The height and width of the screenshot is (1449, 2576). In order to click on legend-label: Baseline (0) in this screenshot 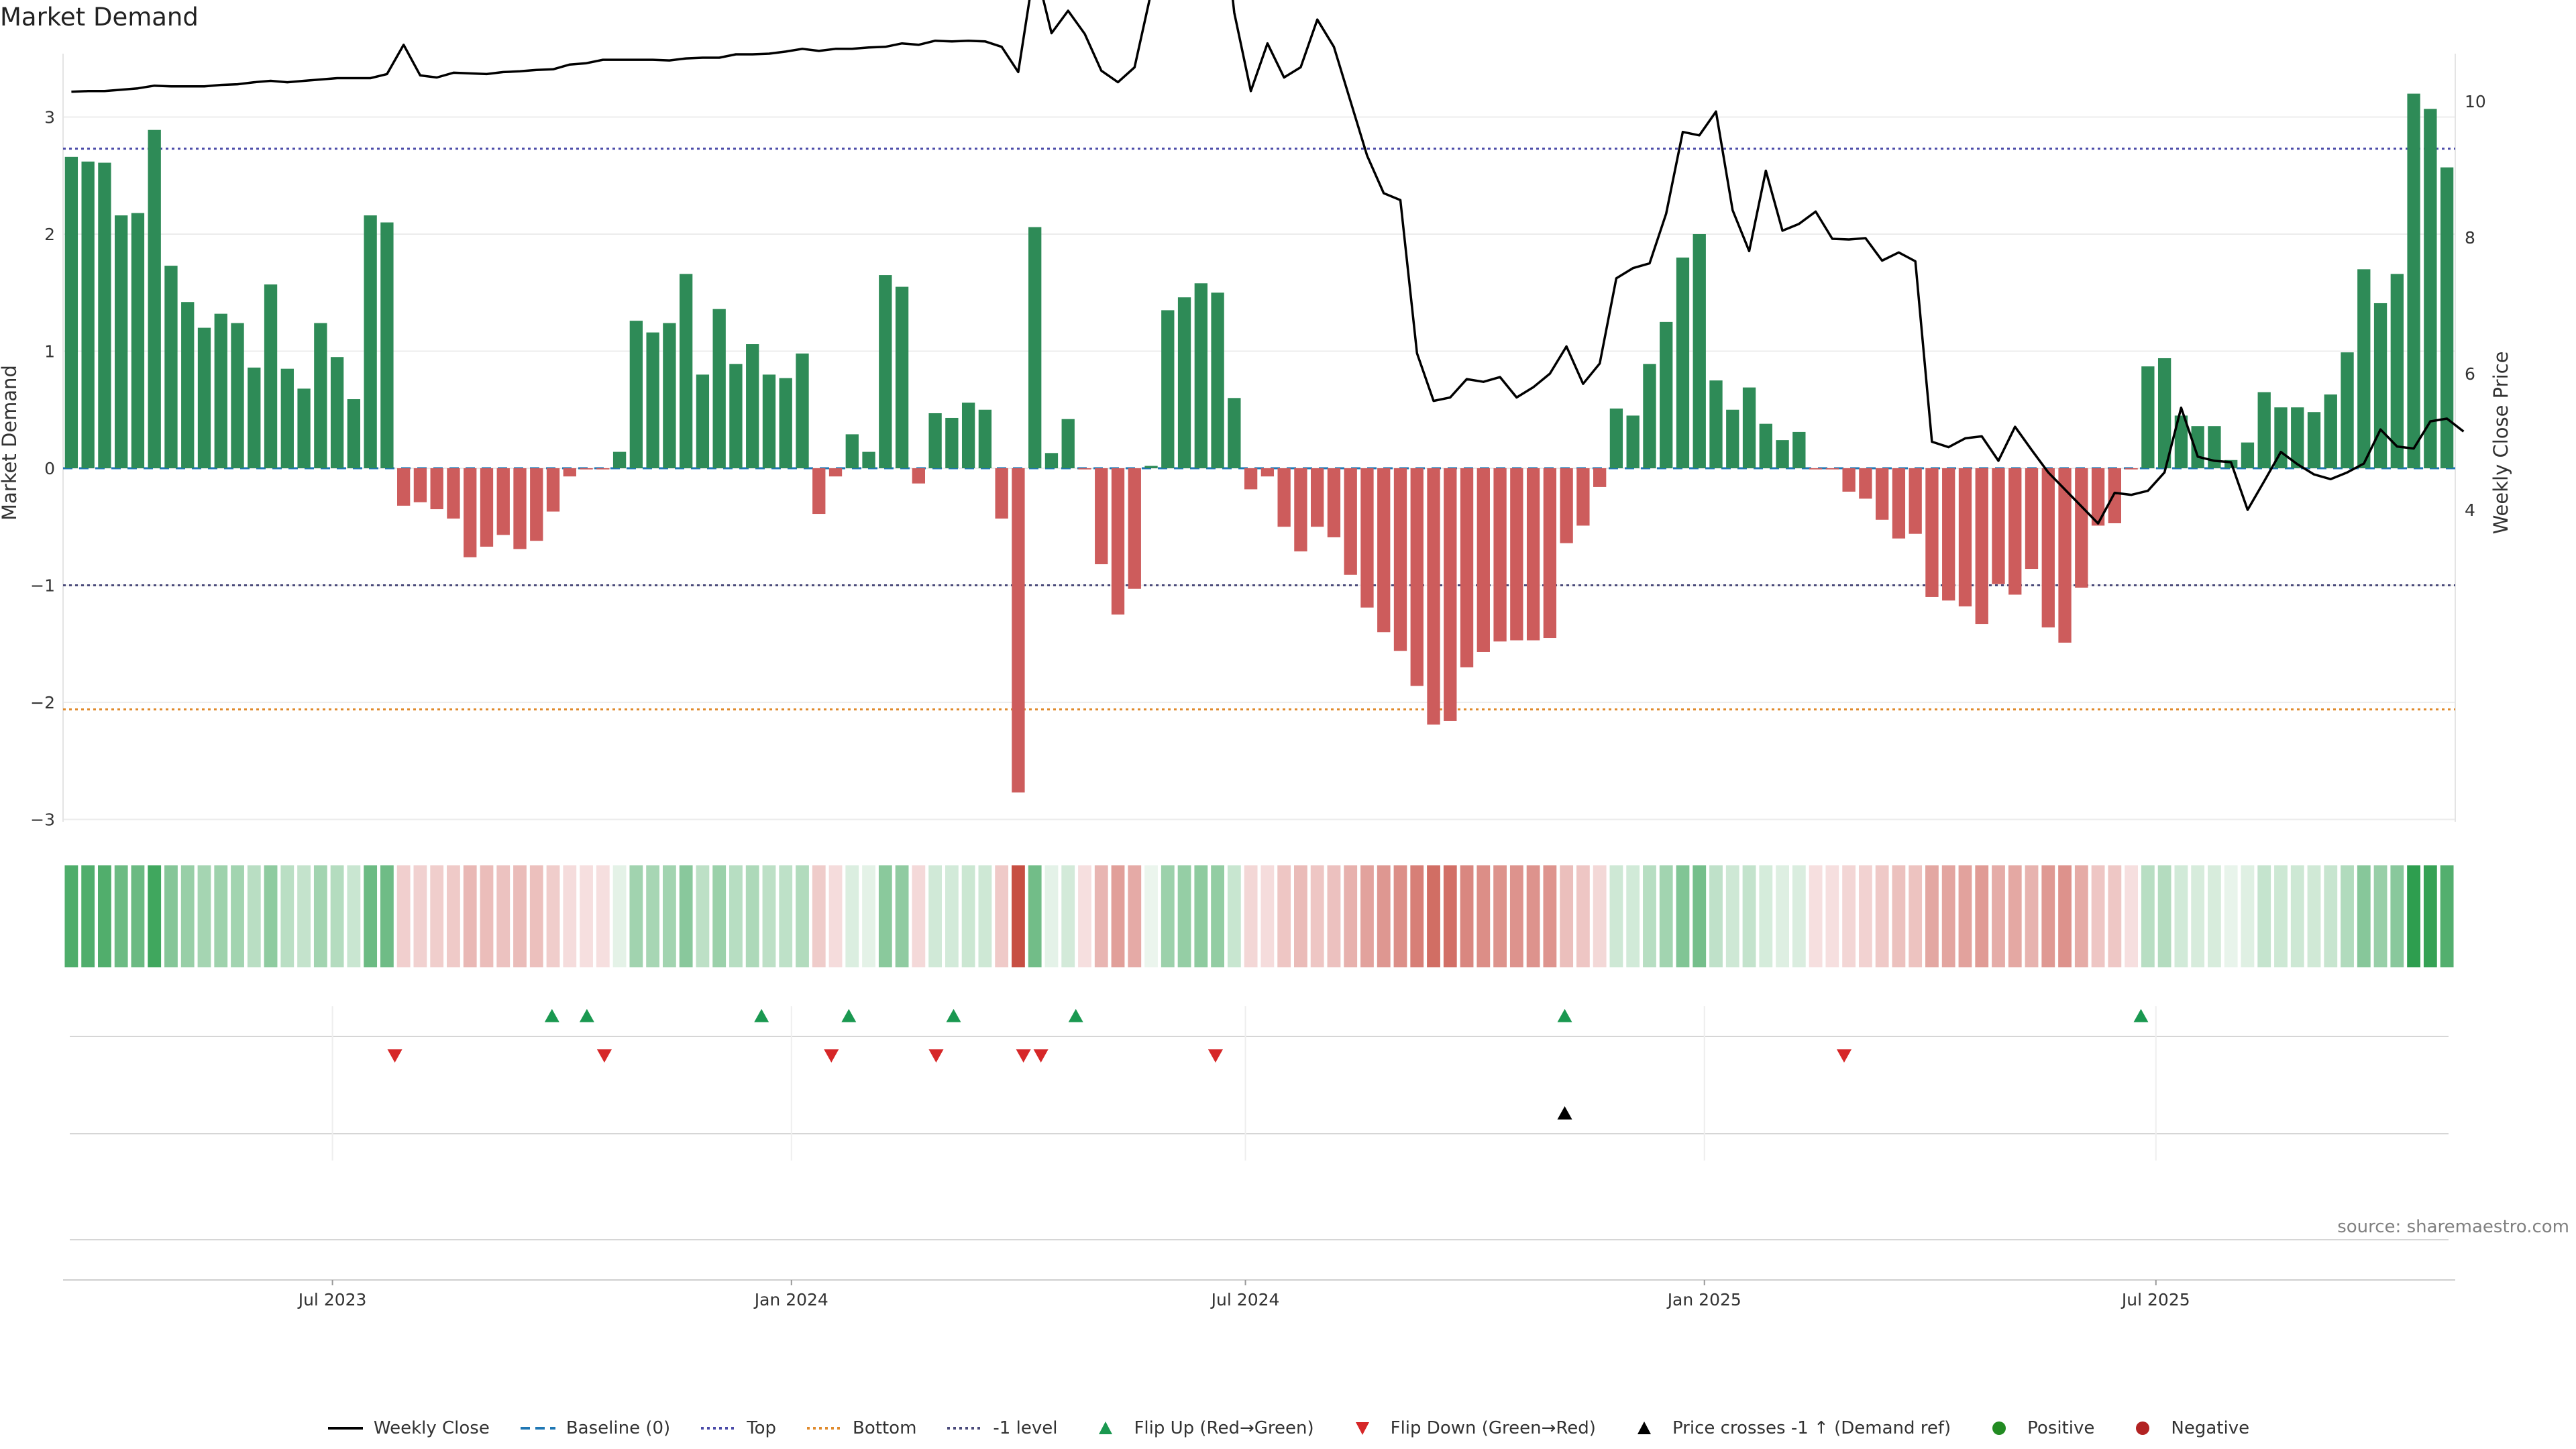, I will do `click(618, 1428)`.